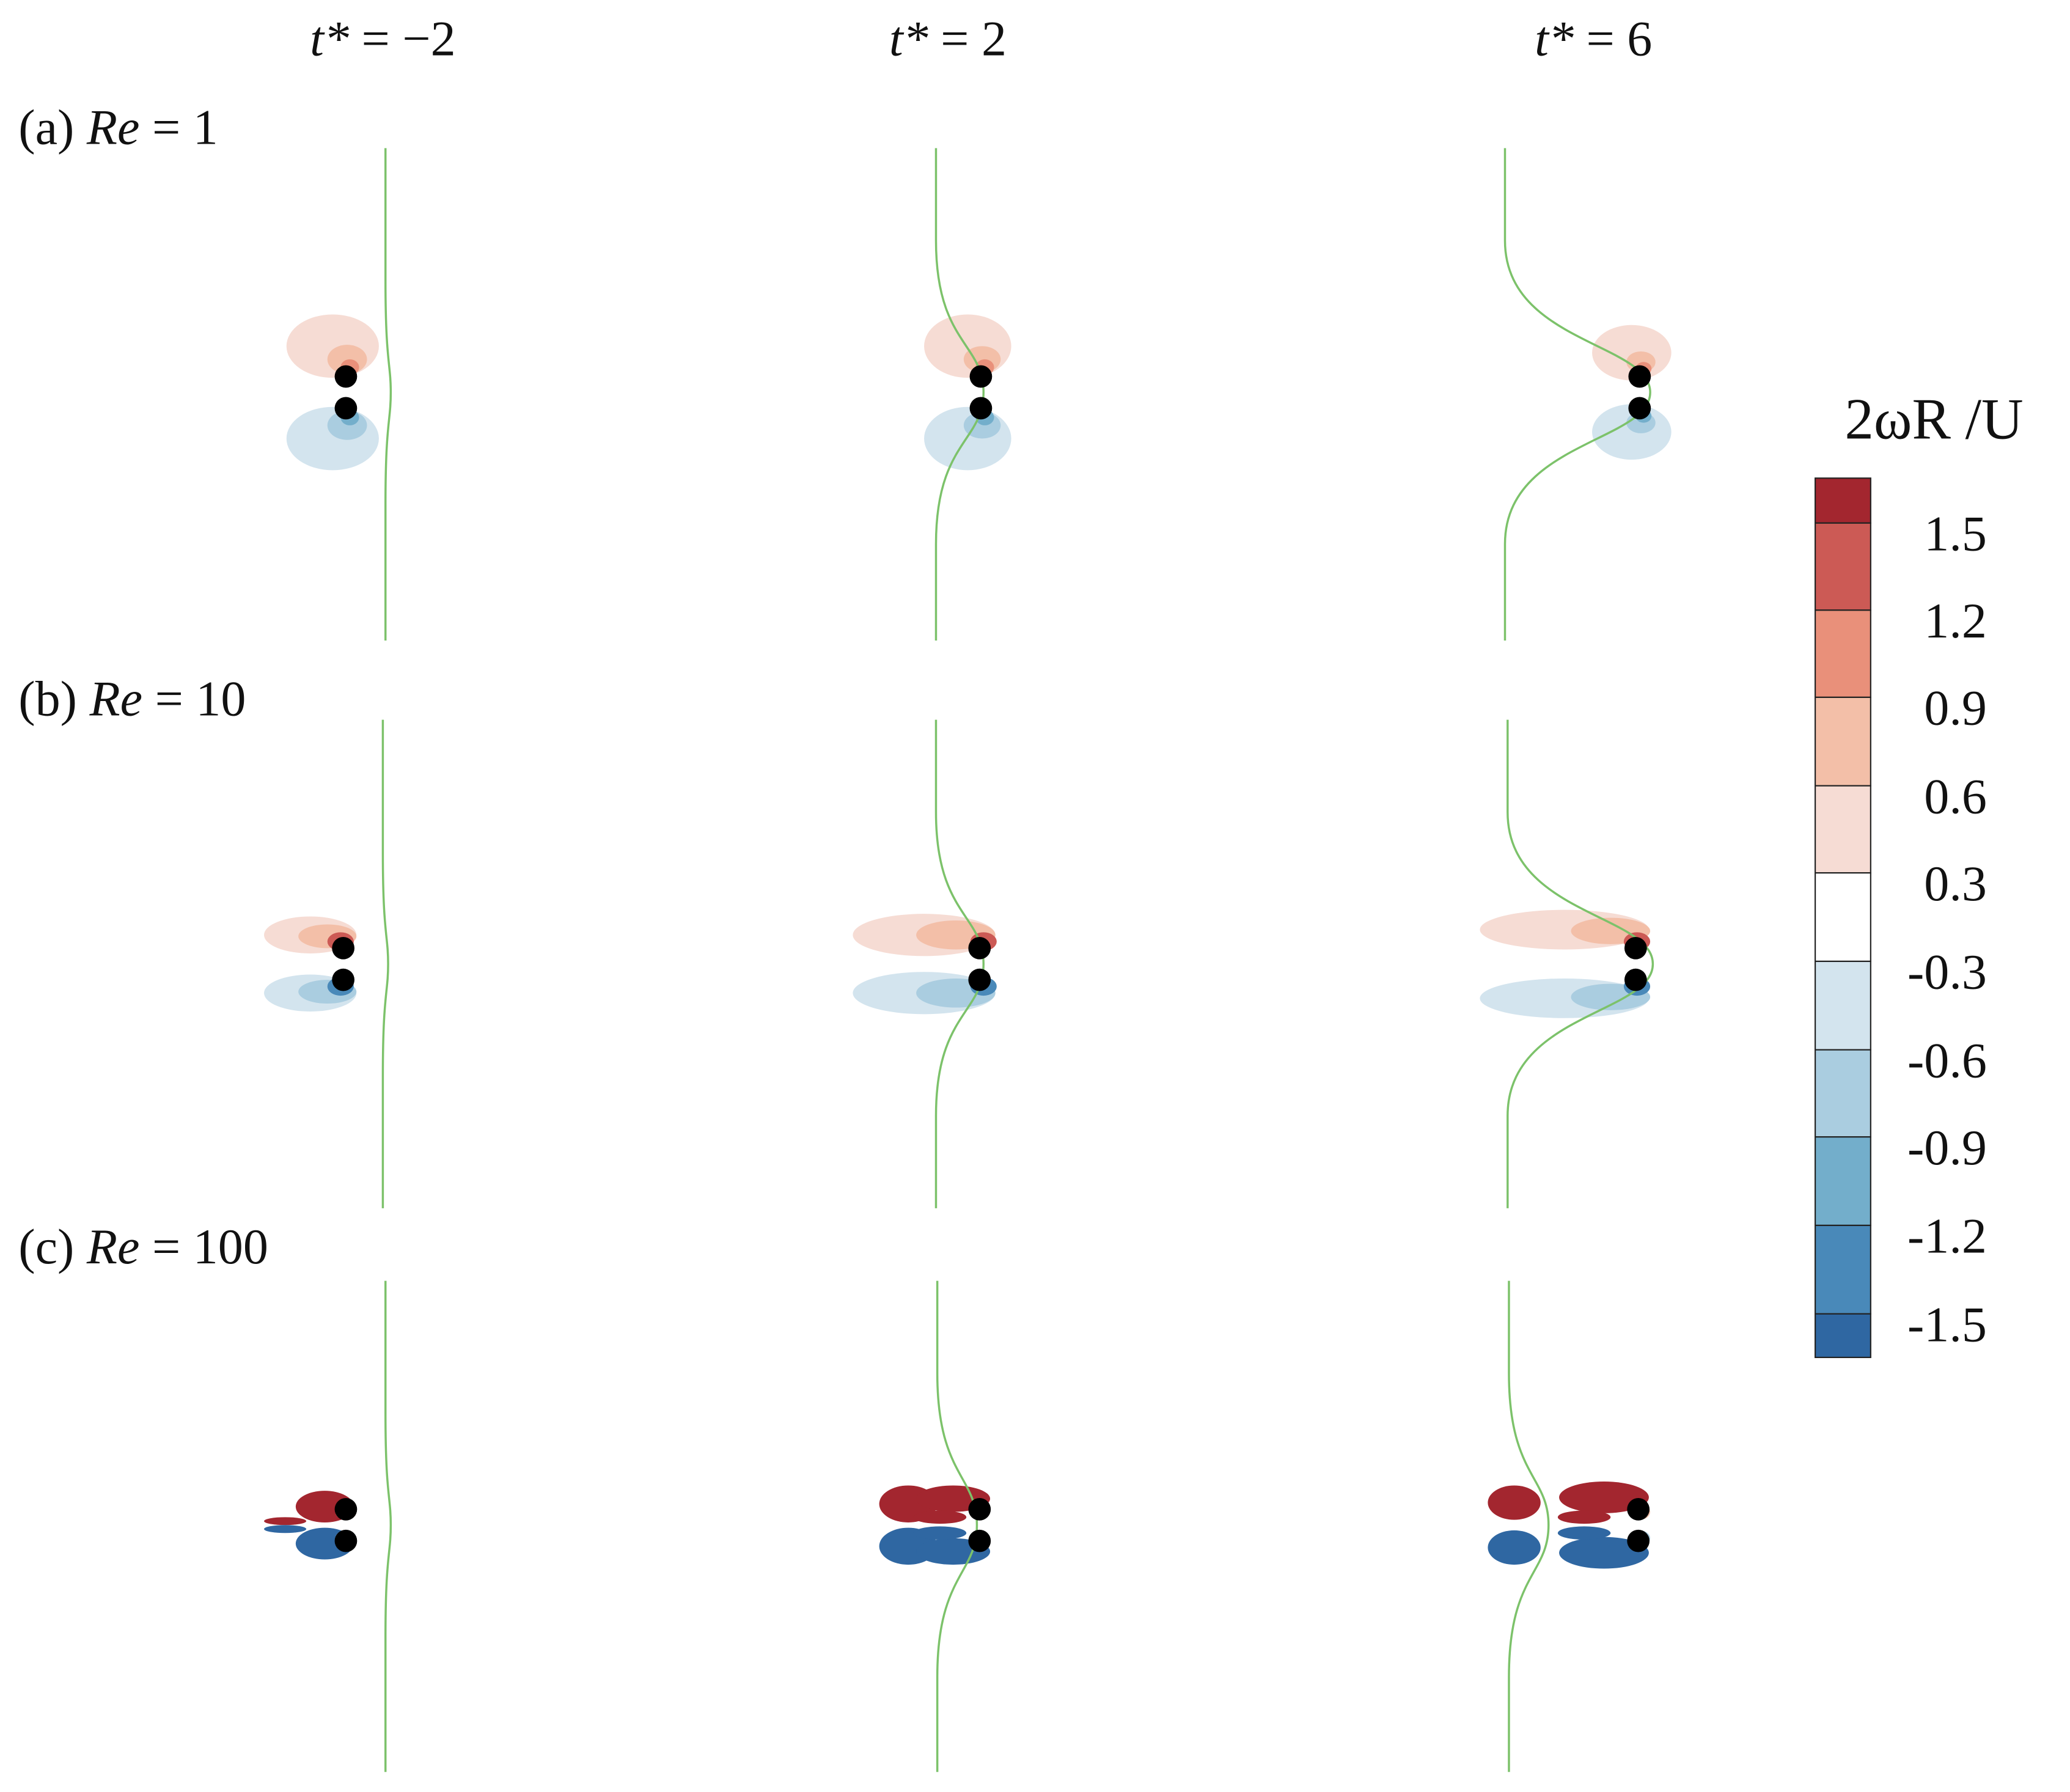  I want to click on panel-letter: (c), so click(53, 1246).